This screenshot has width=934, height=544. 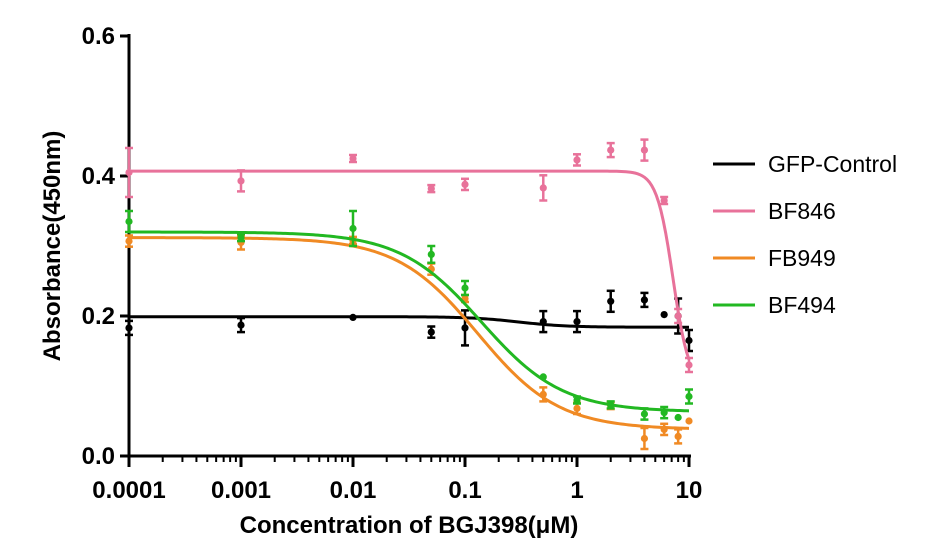 What do you see at coordinates (464, 490) in the screenshot?
I see `x-tick-label: 0.1` at bounding box center [464, 490].